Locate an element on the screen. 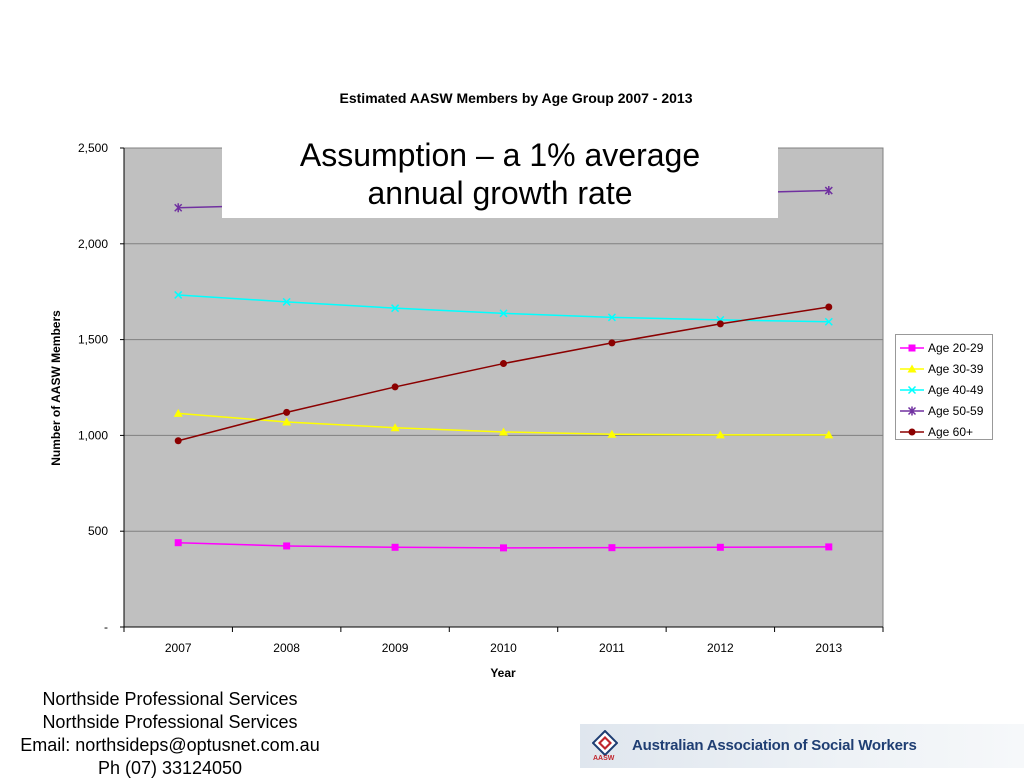 This screenshot has width=1024, height=780. legend-label: Age 20-29 is located at coordinates (956, 348).